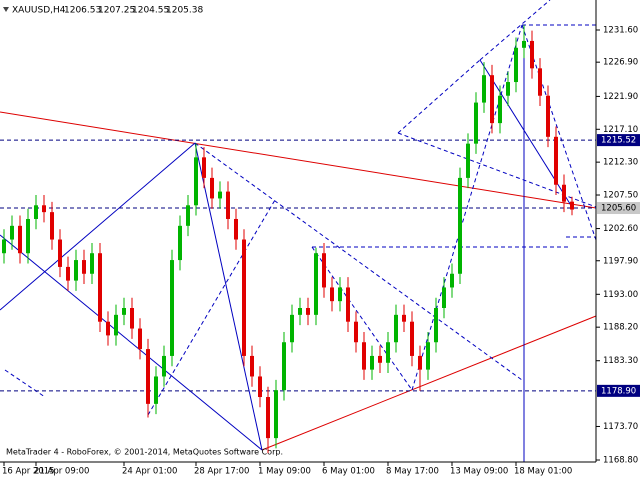 This screenshot has height=480, width=640. Describe the element at coordinates (149, 472) in the screenshot. I see `x-tick-label: 24 Apr 01:00` at that location.